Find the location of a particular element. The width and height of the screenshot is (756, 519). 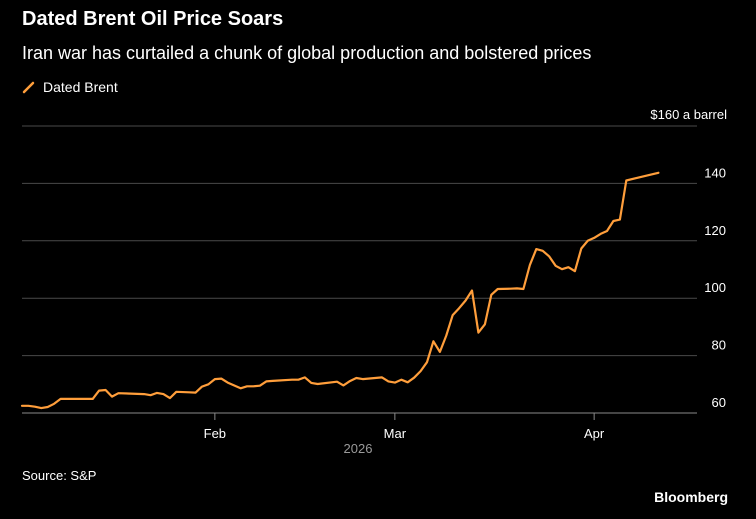

legend: Dated Brent is located at coordinates (70, 87).